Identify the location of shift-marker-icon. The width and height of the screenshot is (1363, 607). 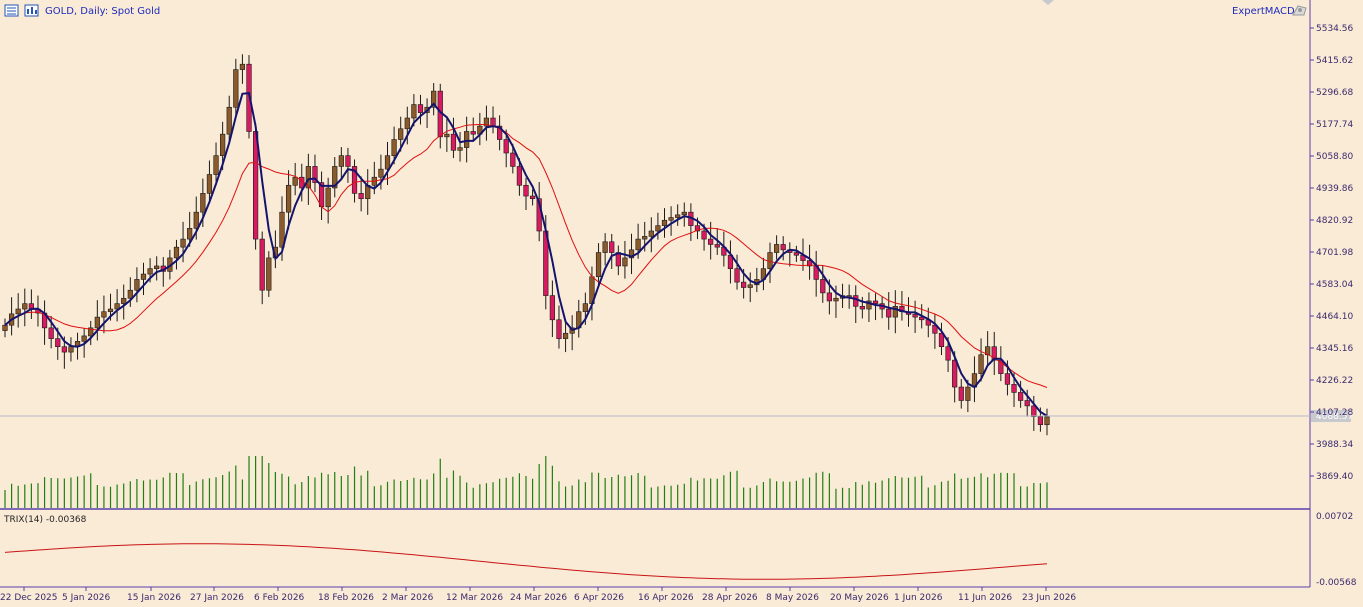
(1048, 2).